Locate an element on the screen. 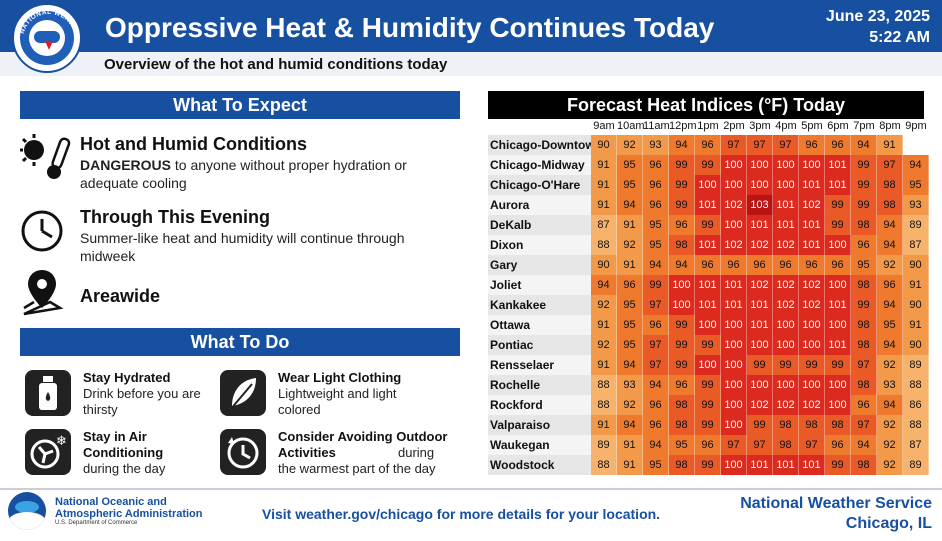 Image resolution: width=942 pixels, height=541 pixels. location-name: Rensselaer is located at coordinates (539, 365).